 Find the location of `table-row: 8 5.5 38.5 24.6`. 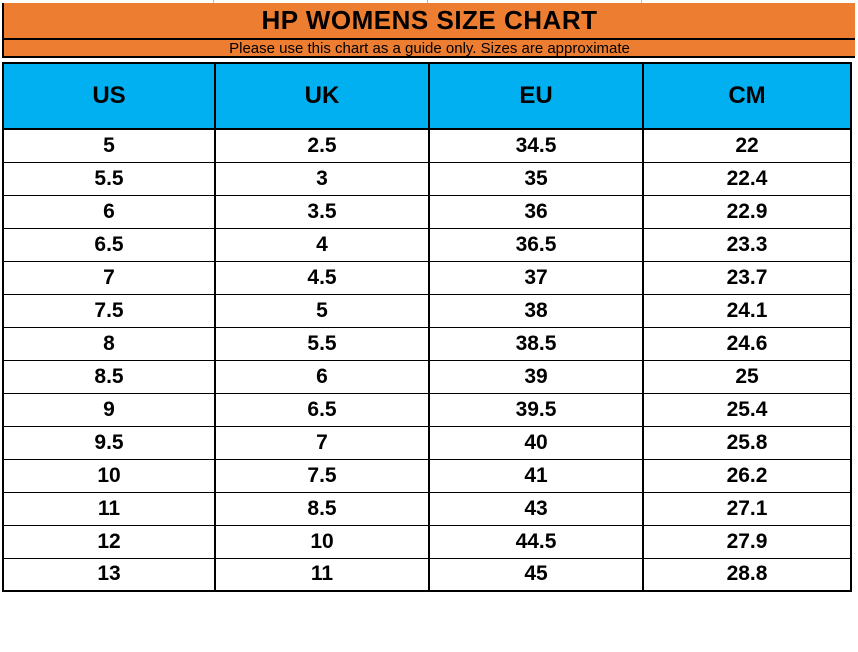

table-row: 8 5.5 38.5 24.6 is located at coordinates (427, 343).